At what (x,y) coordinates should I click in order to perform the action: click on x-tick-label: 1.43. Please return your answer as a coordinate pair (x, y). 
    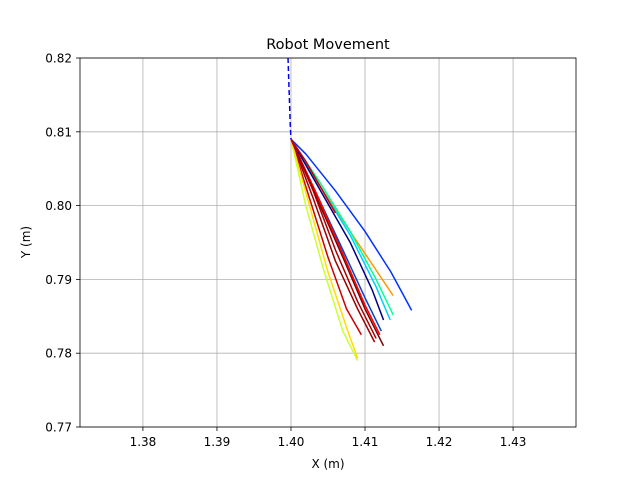
    Looking at the image, I should click on (513, 442).